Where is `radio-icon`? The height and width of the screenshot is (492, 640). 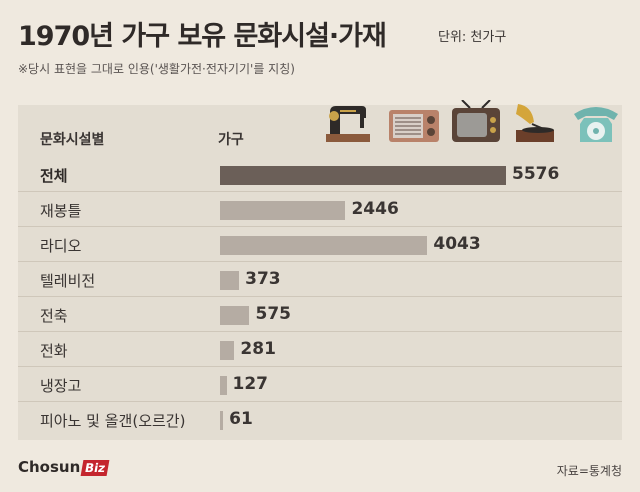
radio-icon is located at coordinates (414, 126).